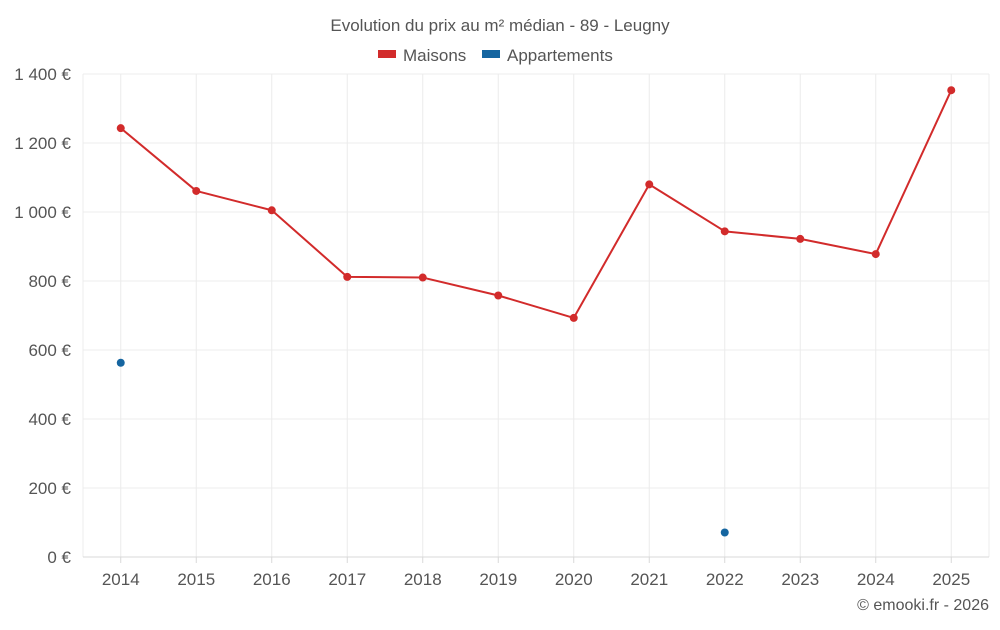 The width and height of the screenshot is (1000, 630). I want to click on x-tick-label: 2020, so click(574, 579).